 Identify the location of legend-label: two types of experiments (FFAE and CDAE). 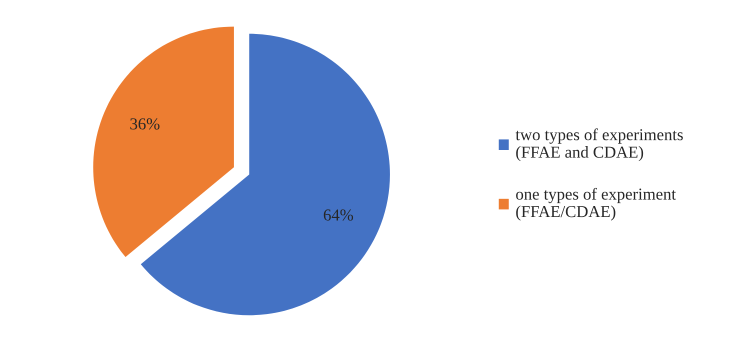
(599, 145).